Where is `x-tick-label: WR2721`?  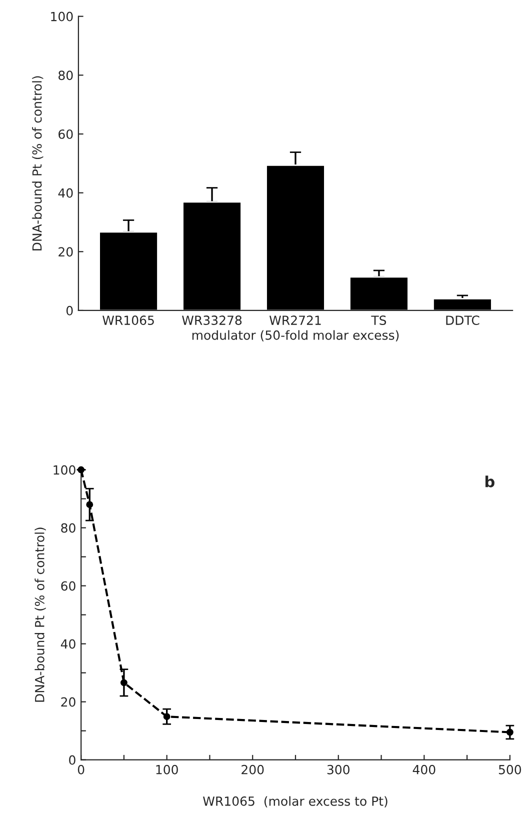
x-tick-label: WR2721 is located at coordinates (295, 320).